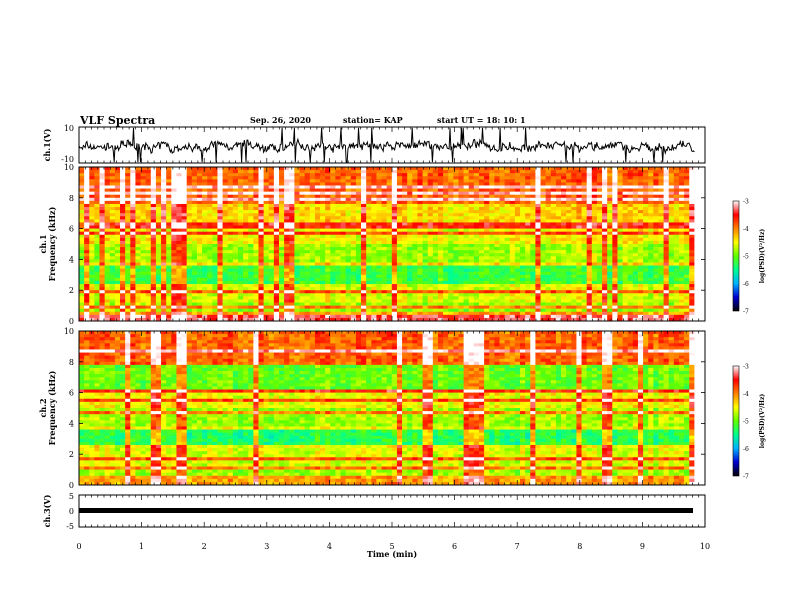  Describe the element at coordinates (141, 546) in the screenshot. I see `time-tick-label: 1` at that location.